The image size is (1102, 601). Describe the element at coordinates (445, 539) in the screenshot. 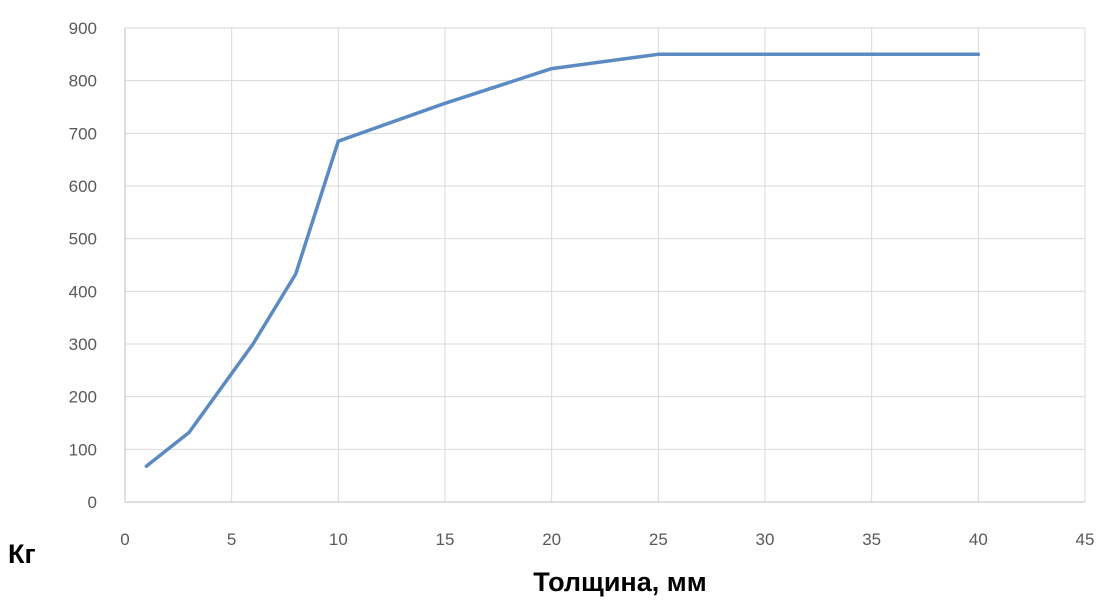

I see `x-tick-label: 15` at that location.